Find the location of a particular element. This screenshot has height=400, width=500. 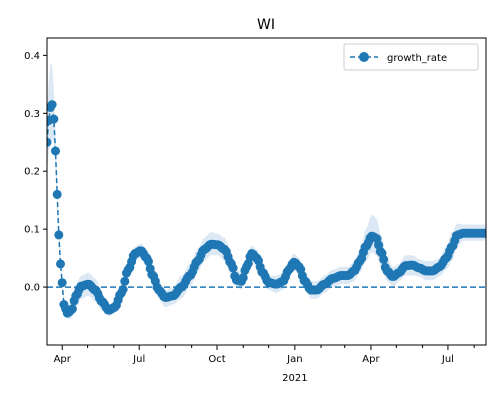

legend: growth_rate is located at coordinates (411, 57).